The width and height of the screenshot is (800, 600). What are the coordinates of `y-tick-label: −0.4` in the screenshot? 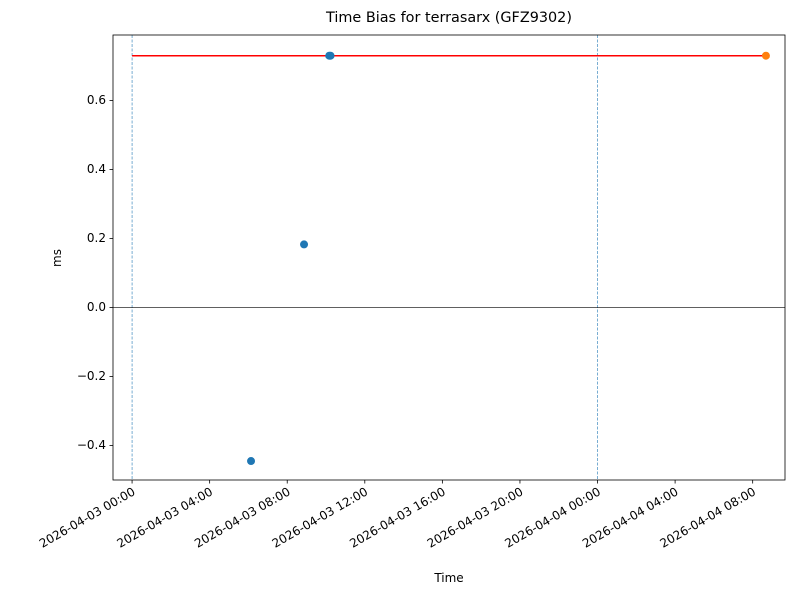 It's located at (91, 445).